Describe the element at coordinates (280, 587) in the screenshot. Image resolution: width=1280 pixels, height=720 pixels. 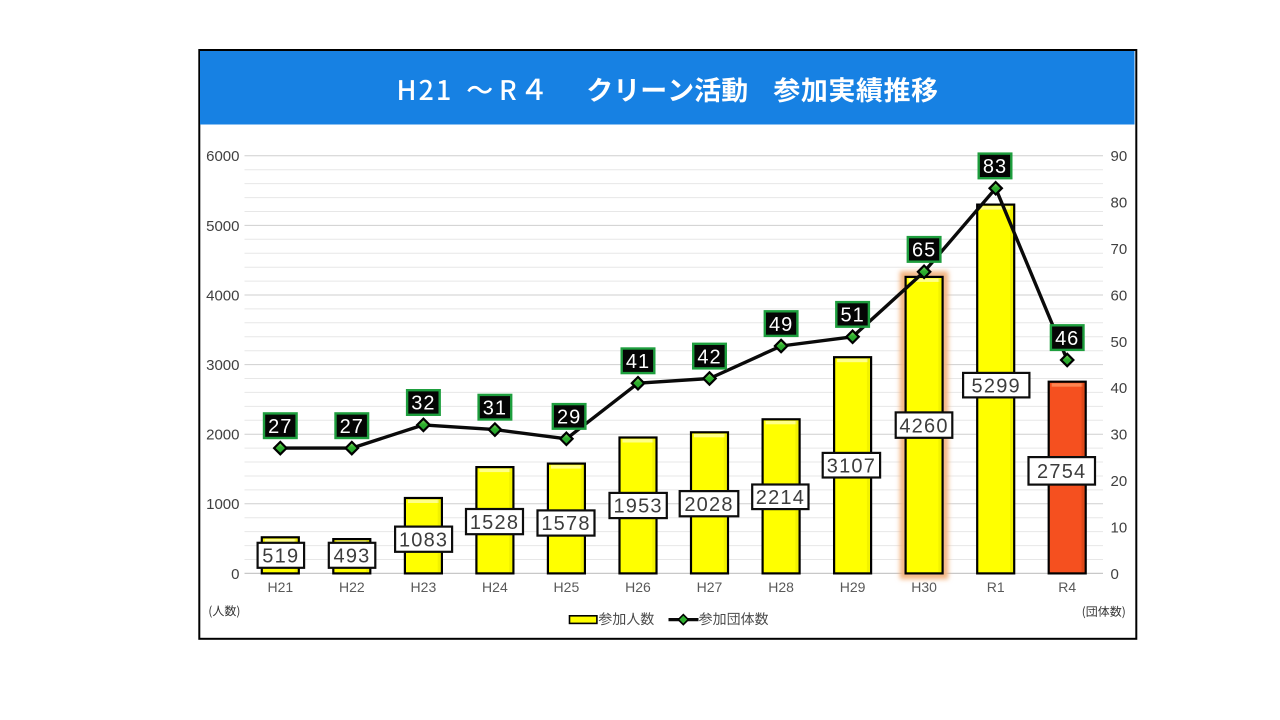
I see `svg-text: H21` at that location.